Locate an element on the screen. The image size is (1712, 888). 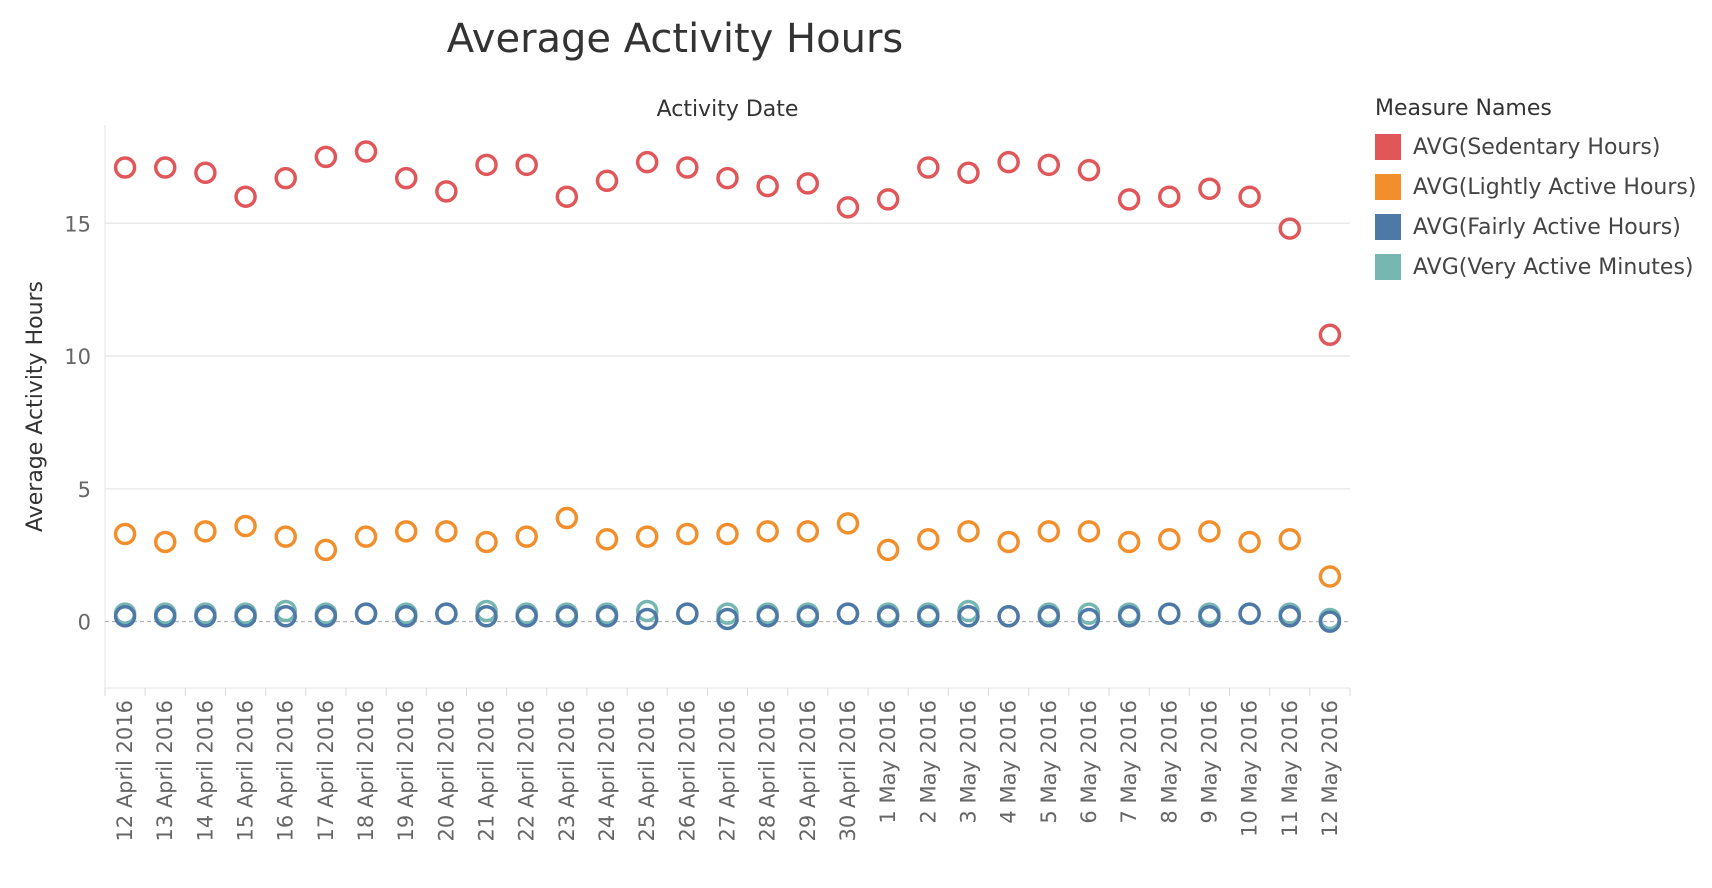
x-tick-label: 24 April 2016 is located at coordinates (607, 771).